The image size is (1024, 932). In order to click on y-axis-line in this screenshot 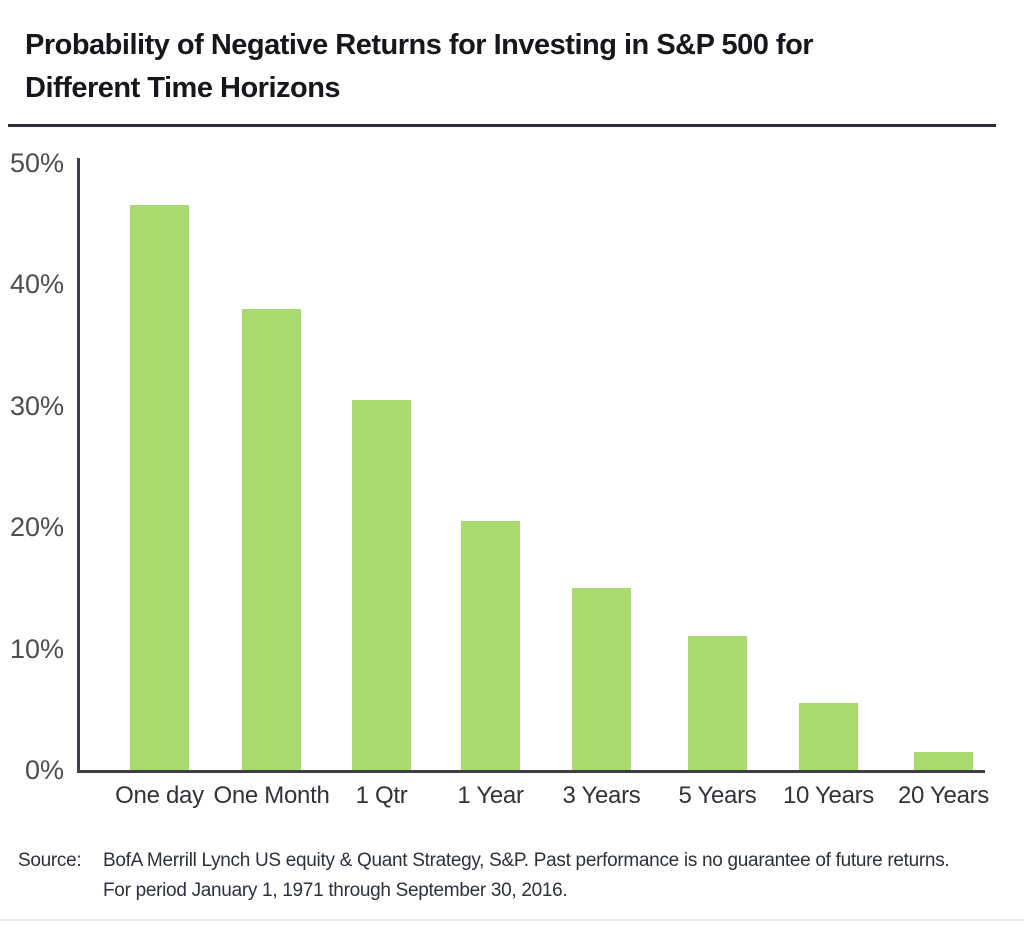, I will do `click(78, 465)`.